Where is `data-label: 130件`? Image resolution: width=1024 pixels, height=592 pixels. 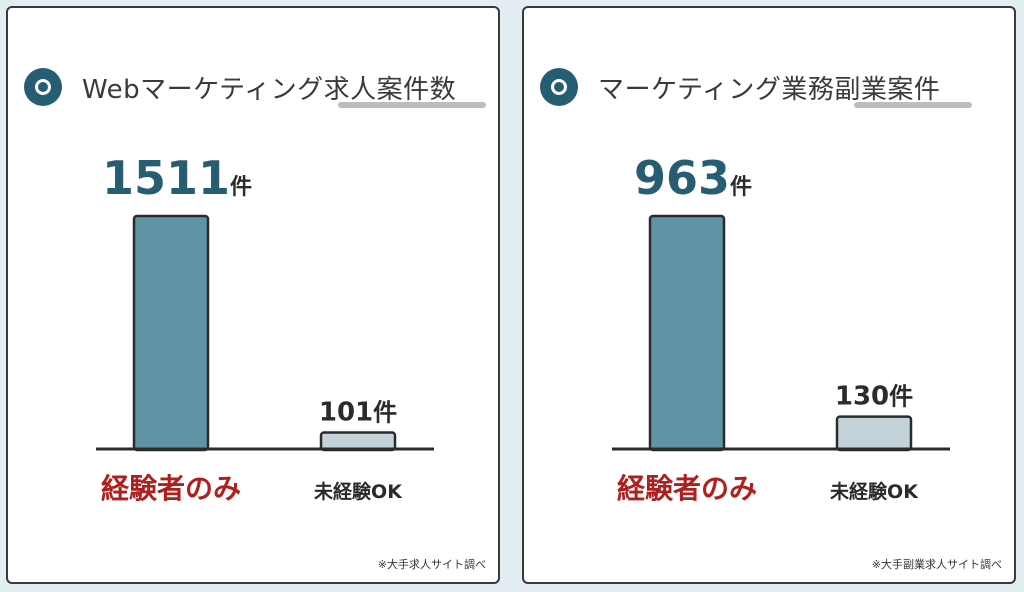
data-label: 130件 is located at coordinates (874, 397).